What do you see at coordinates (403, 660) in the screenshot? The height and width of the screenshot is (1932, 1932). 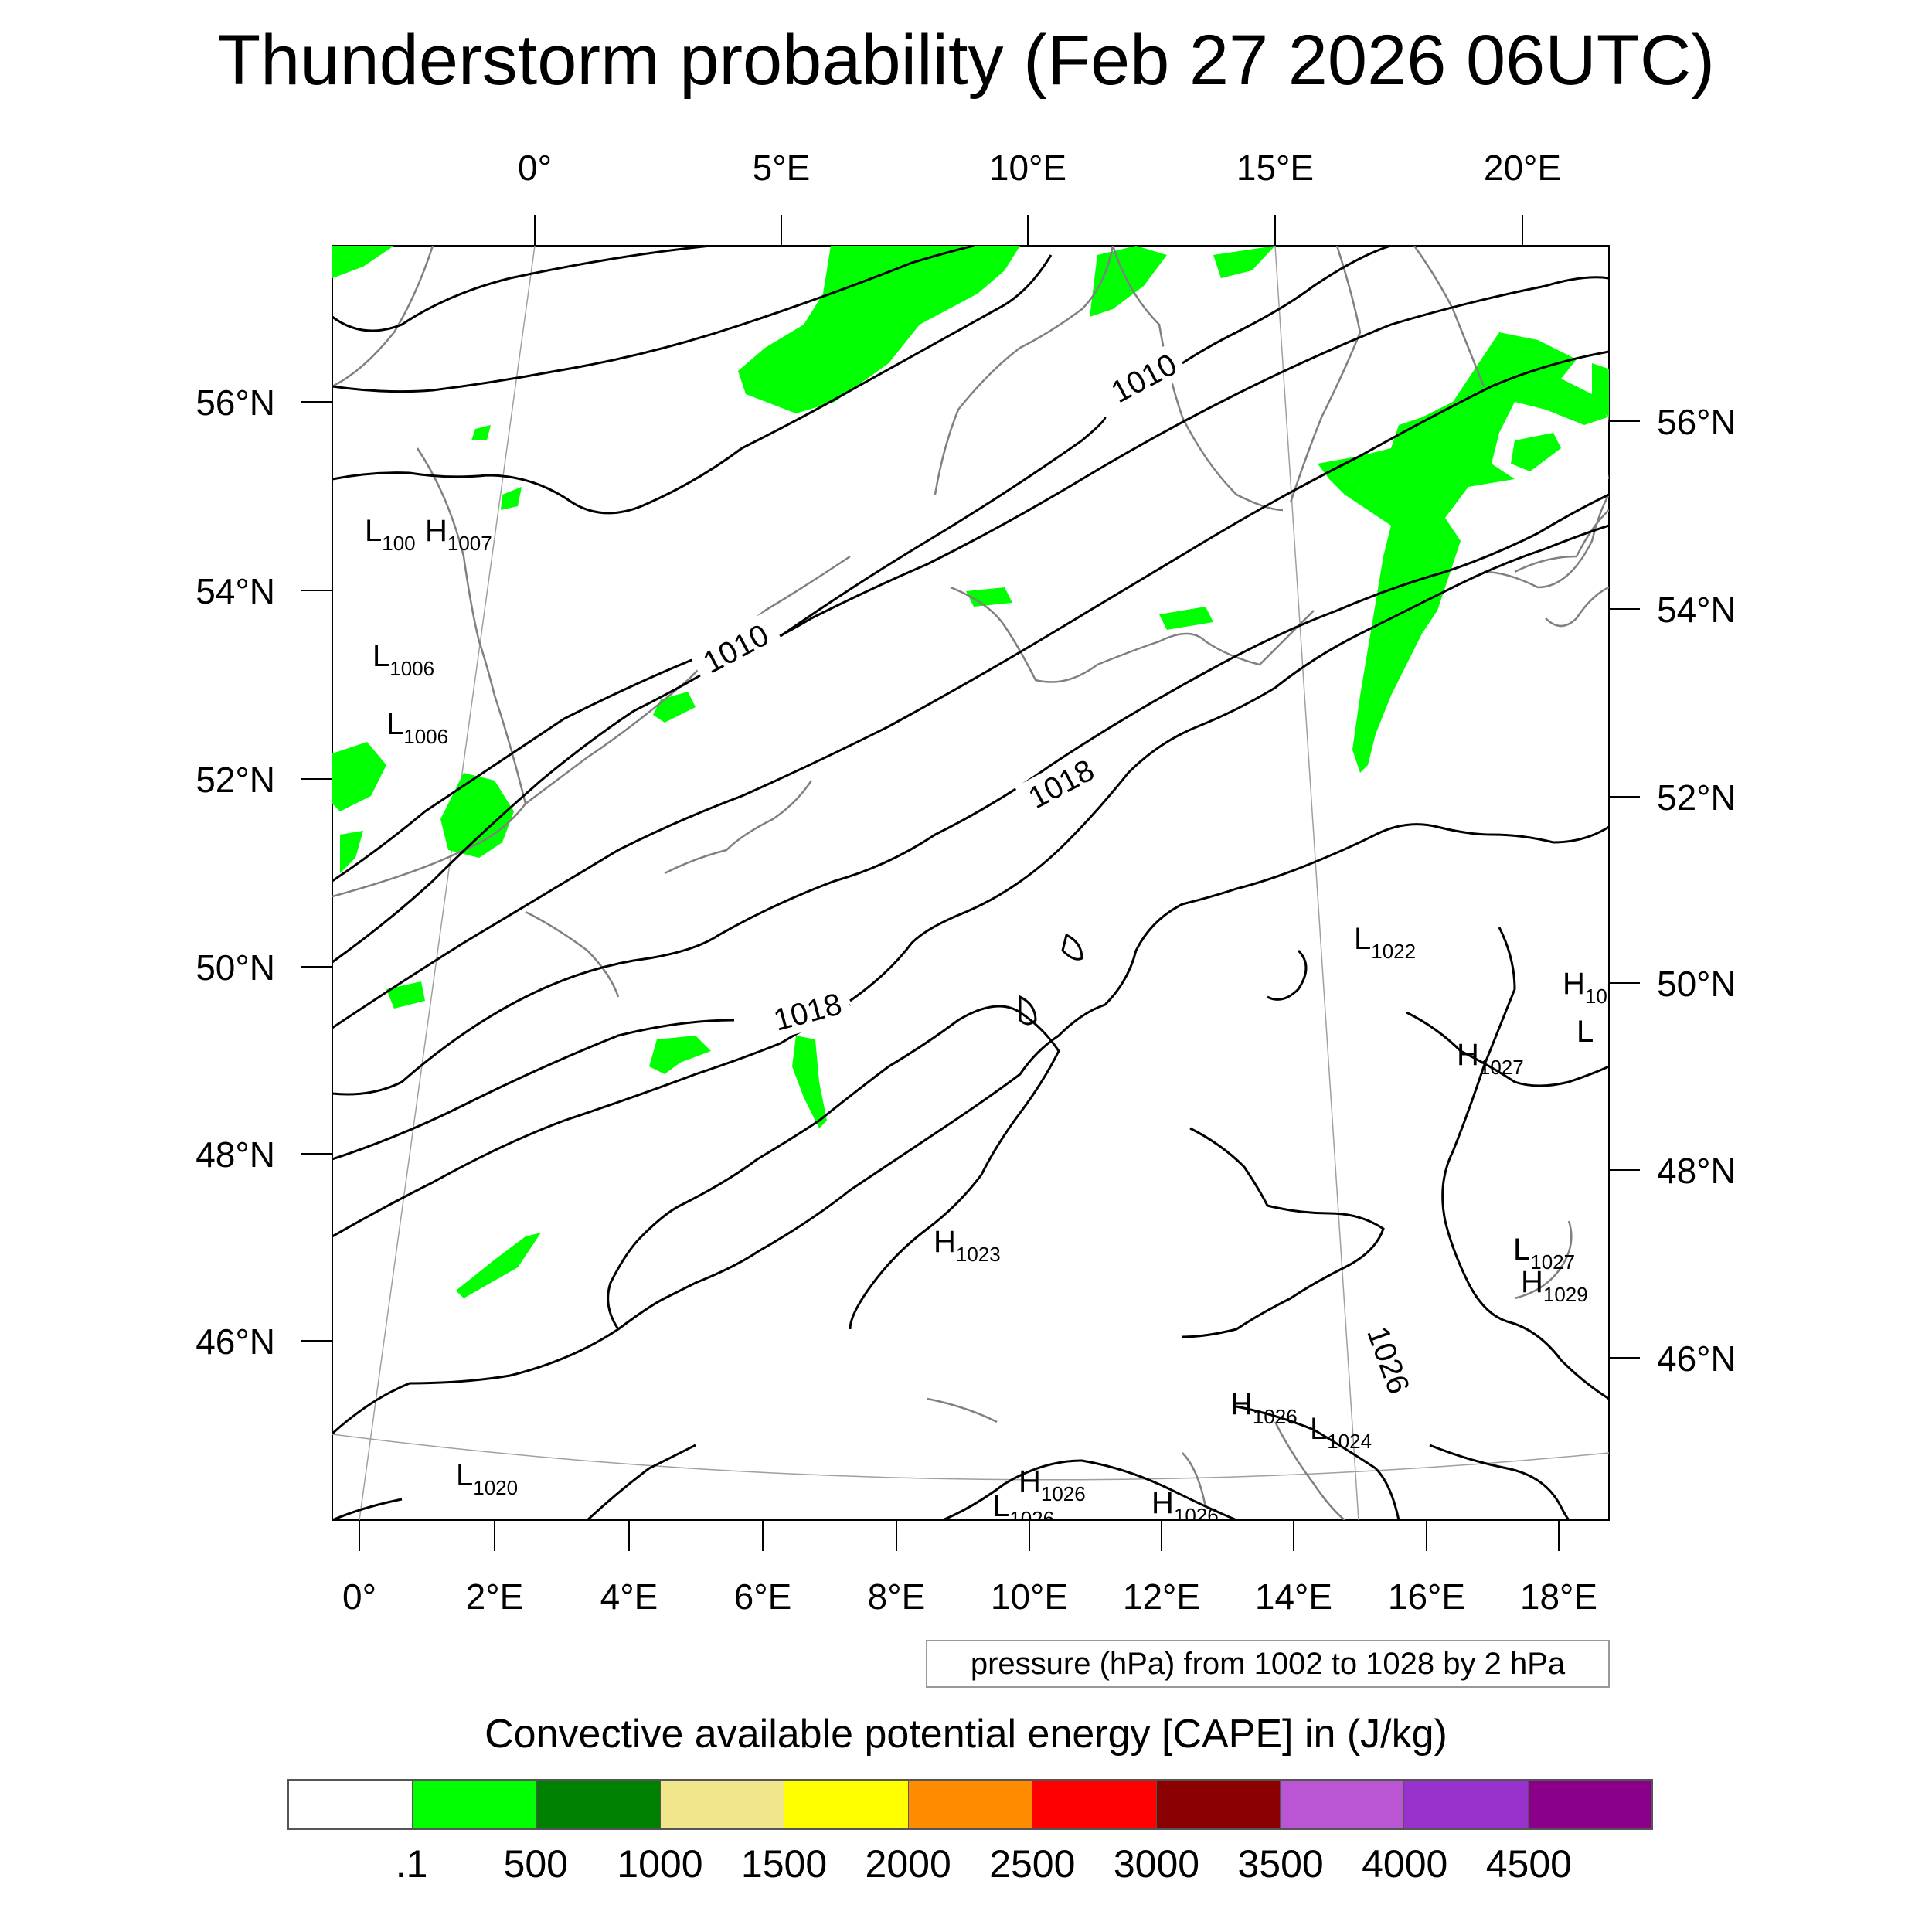 I see `pressure-center: L1006` at bounding box center [403, 660].